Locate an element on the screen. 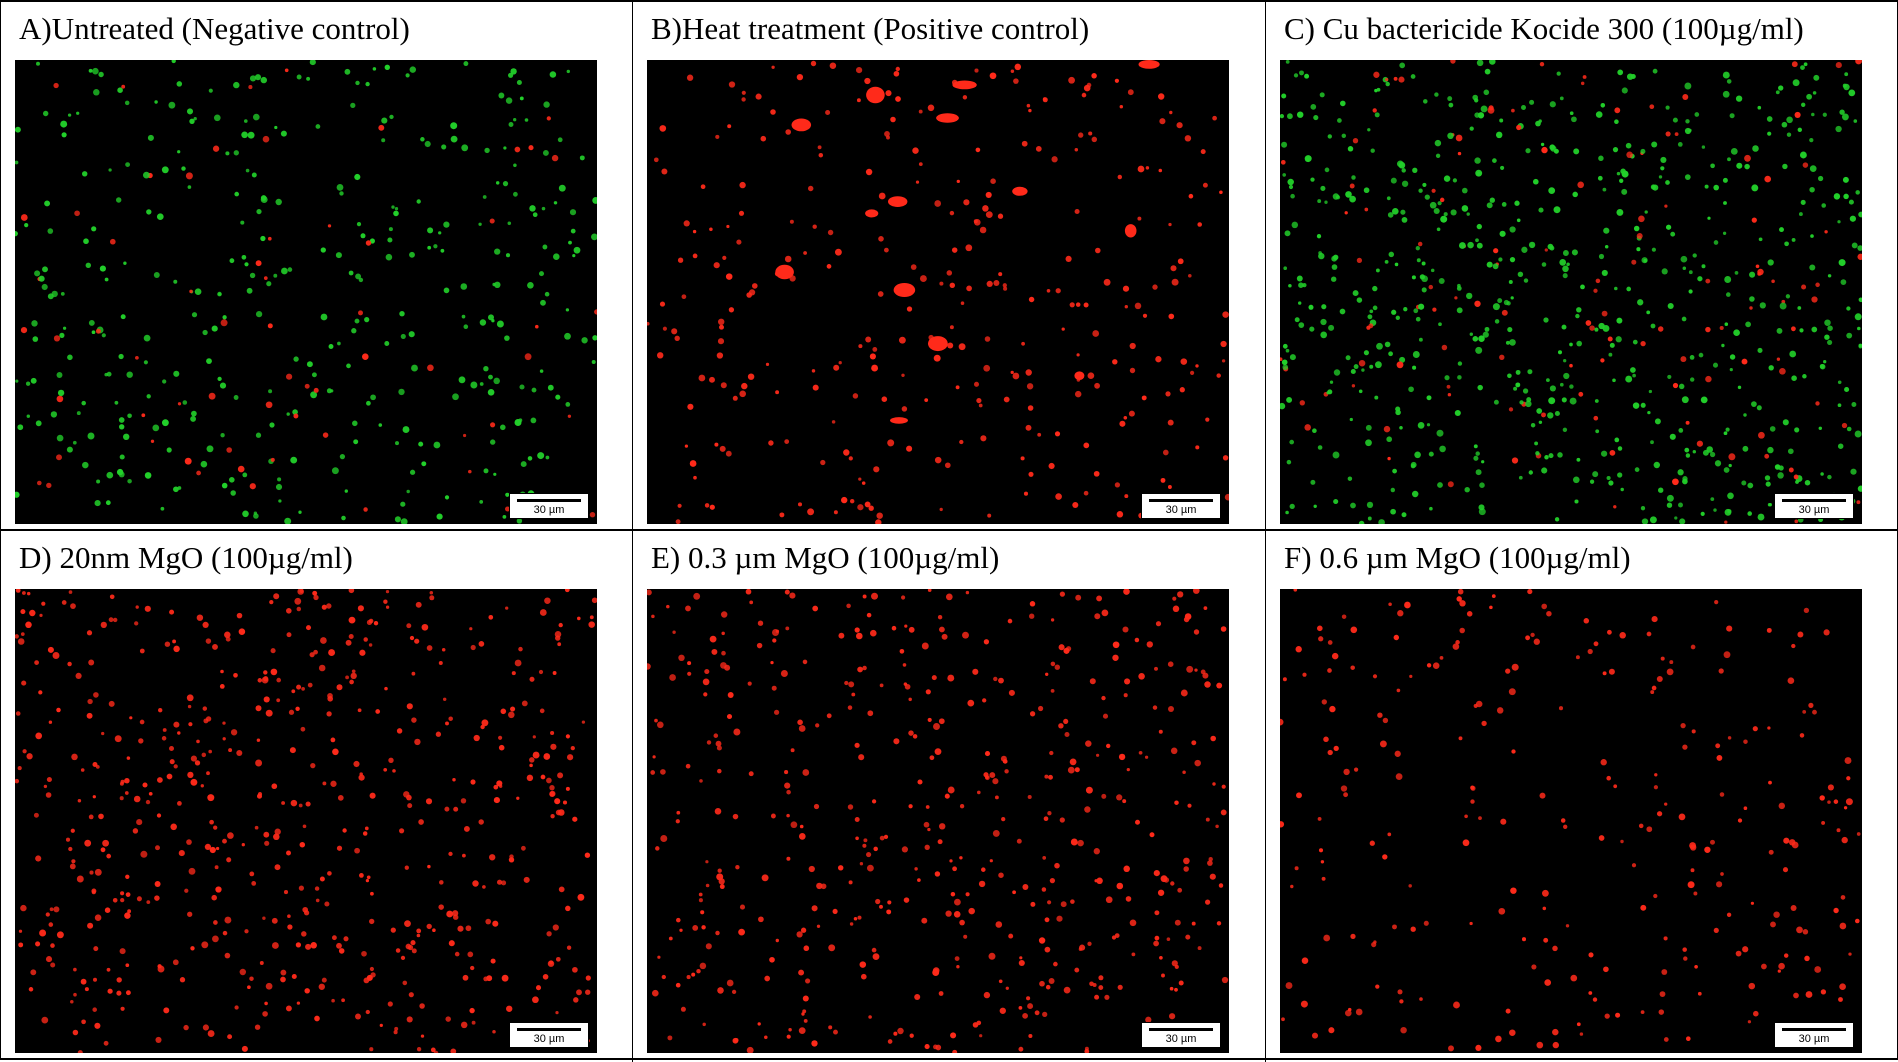 The height and width of the screenshot is (1062, 1898). panel-c-caption: C) Cu bactericide Kocide 300 (100µg/ml) is located at coordinates (1544, 28).